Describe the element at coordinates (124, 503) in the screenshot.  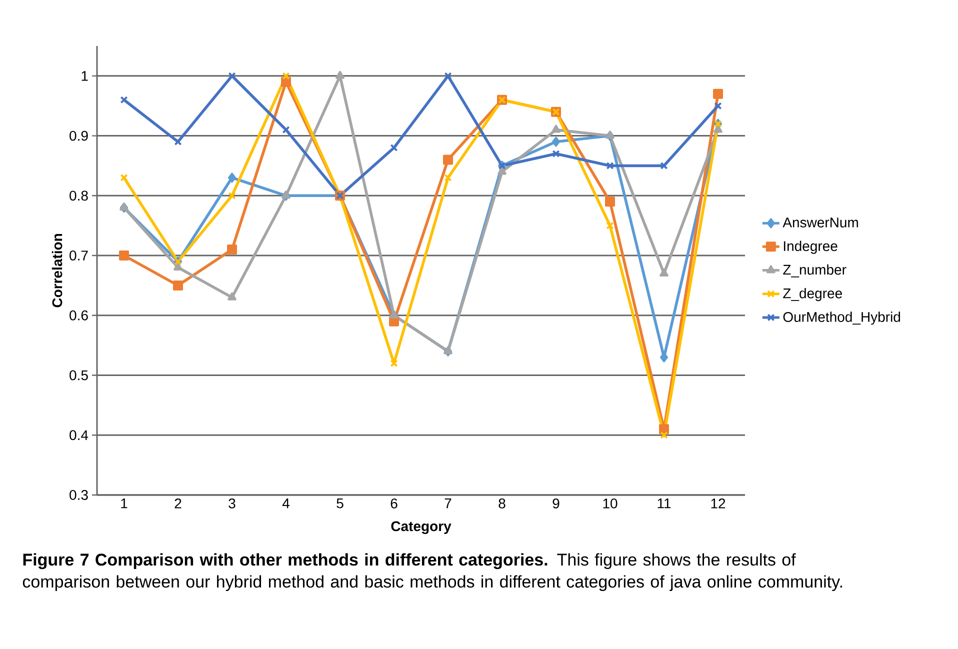
I see `x-tick-label: 1` at that location.